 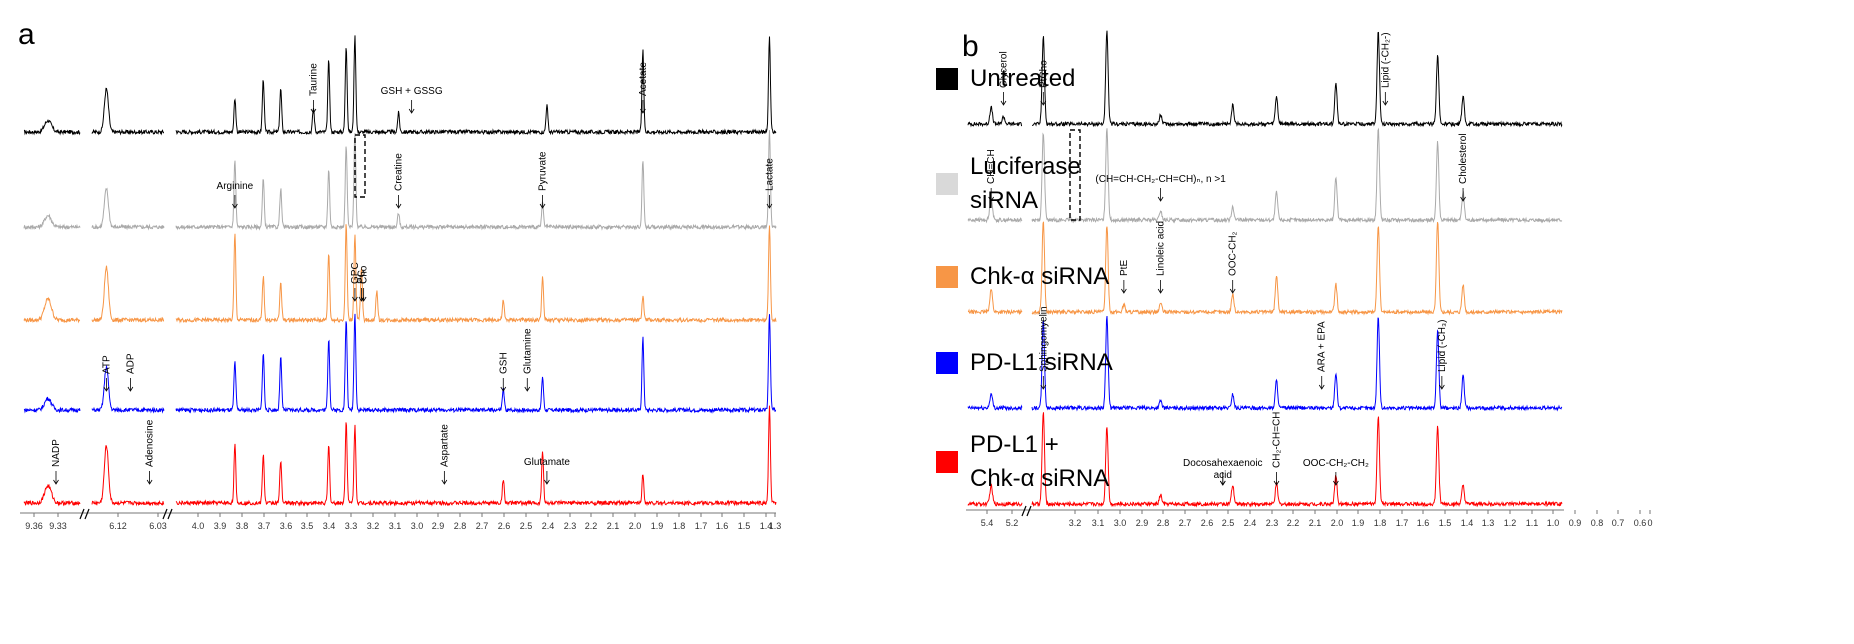 I want to click on legend-item-combo: PD-L1 + Chk-α siRNA, so click(x=1022, y=462).